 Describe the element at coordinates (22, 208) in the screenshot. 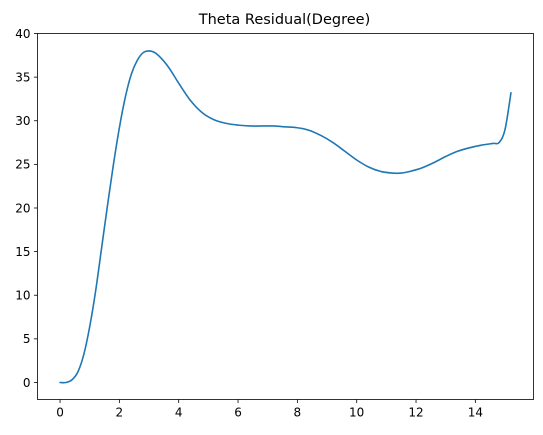

I see `y-tick-label: 20` at that location.